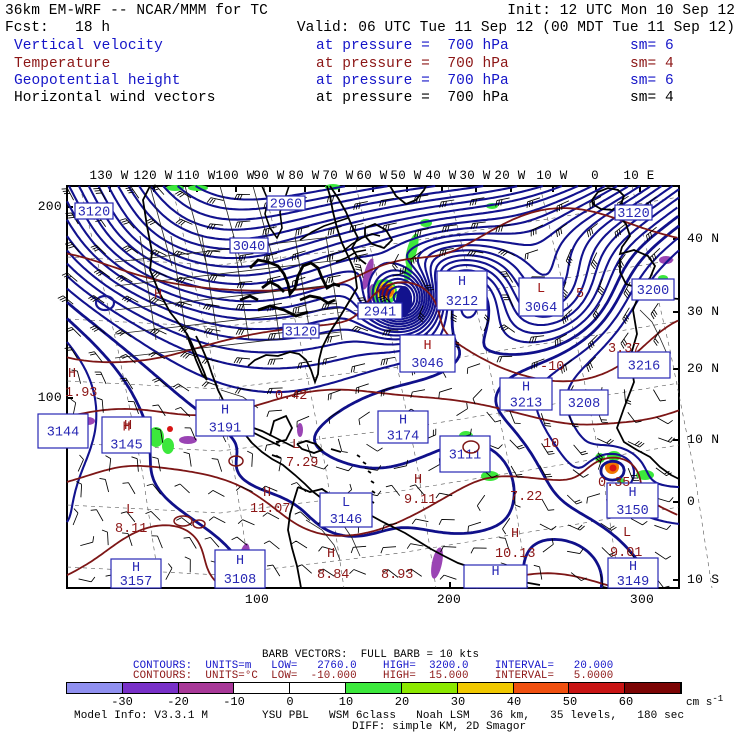 The height and width of the screenshot is (740, 740). Describe the element at coordinates (63, 433) in the screenshot. I see `svg-text: 3144` at that location.